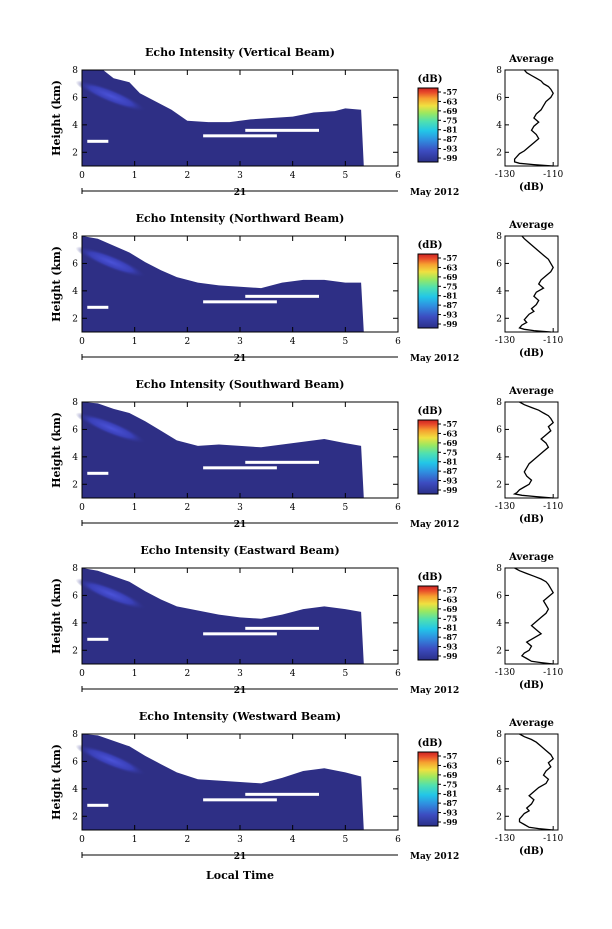 The height and width of the screenshot is (929, 612). I want to click on chart-title: Echo Intensity (Westward Beam), so click(240, 716).